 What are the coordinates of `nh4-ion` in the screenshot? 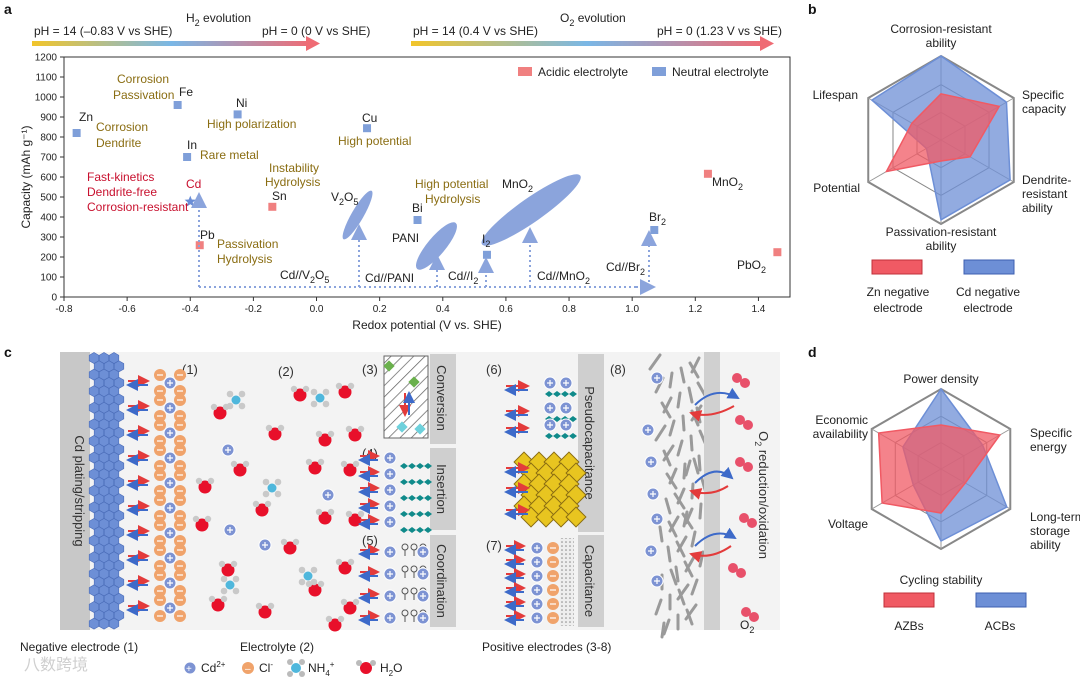 It's located at (236, 400).